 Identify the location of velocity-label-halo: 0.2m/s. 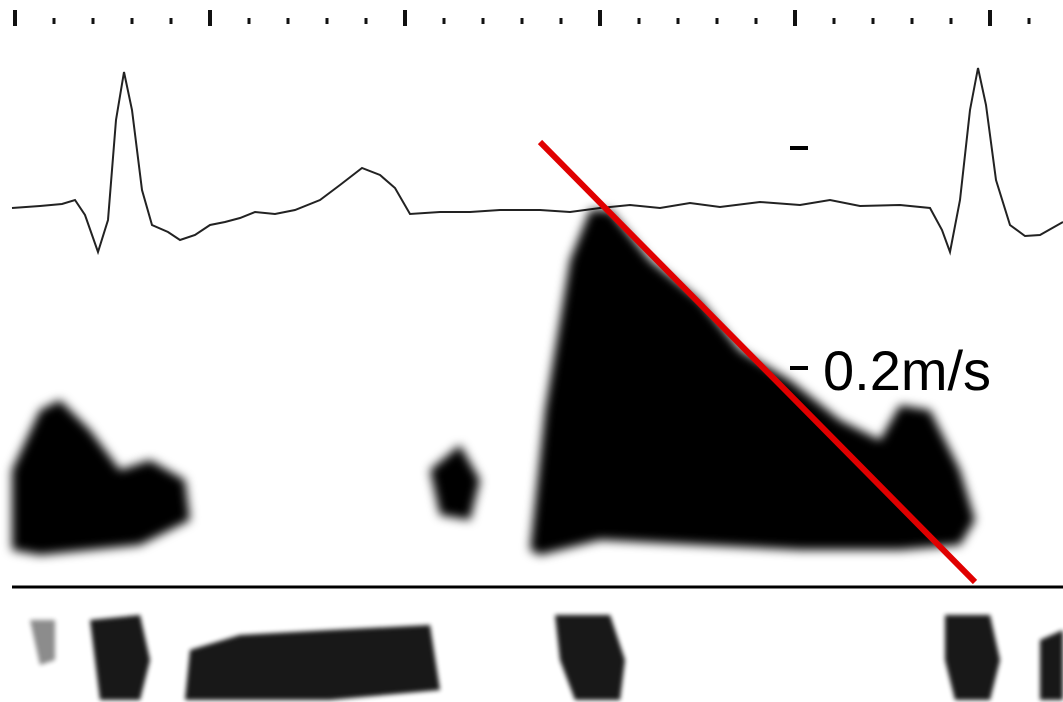
(907, 370).